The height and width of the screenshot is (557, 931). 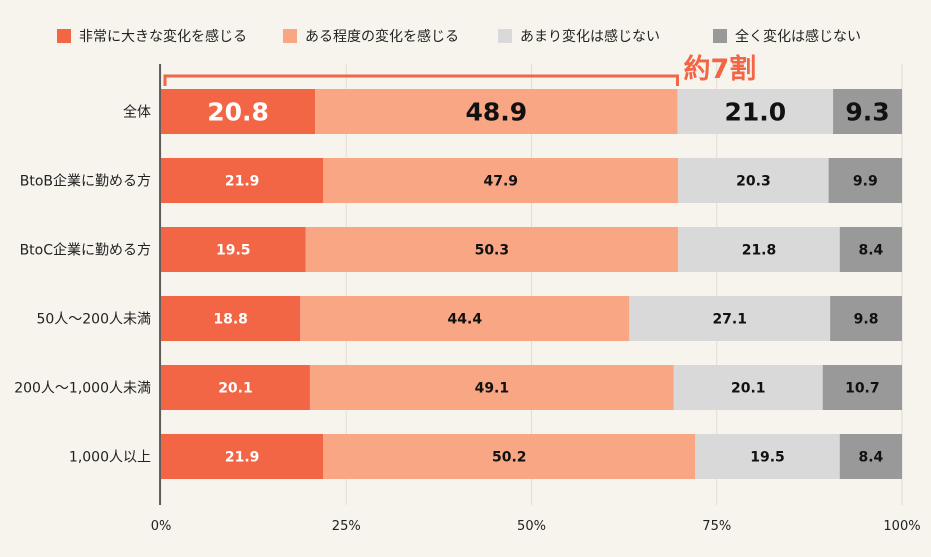 I want to click on legend-label-3: 全く変化は感じない, so click(x=798, y=36).